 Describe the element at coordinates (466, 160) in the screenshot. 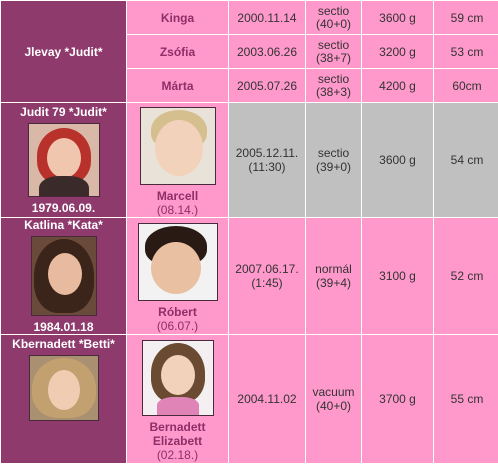

I see `birth-length: 54 cm` at that location.